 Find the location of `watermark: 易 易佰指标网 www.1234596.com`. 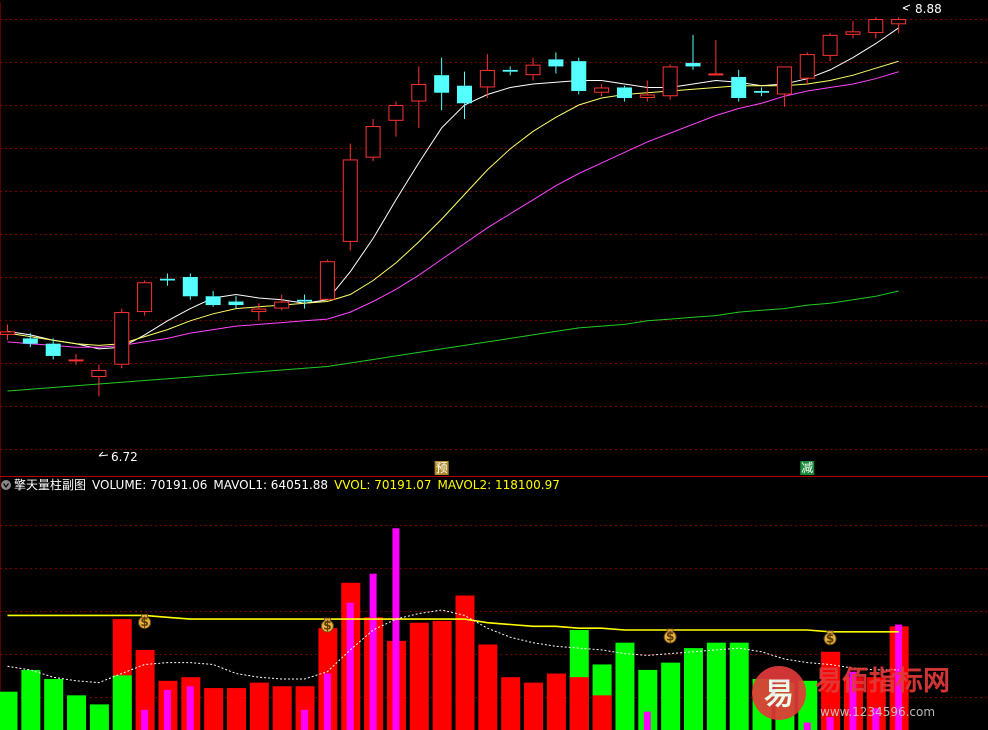

watermark: 易 易佰指标网 www.1234596.com is located at coordinates (851, 693).